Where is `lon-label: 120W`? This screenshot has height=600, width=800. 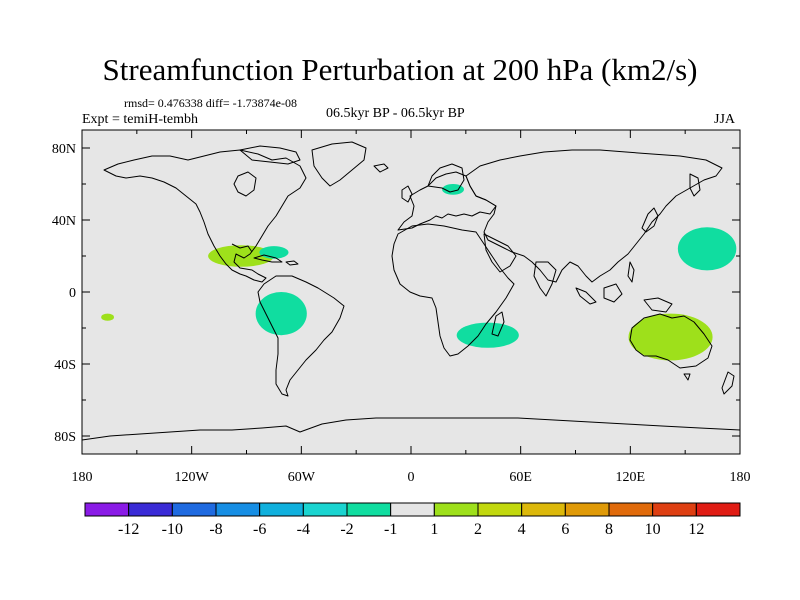 lon-label: 120W is located at coordinates (192, 477).